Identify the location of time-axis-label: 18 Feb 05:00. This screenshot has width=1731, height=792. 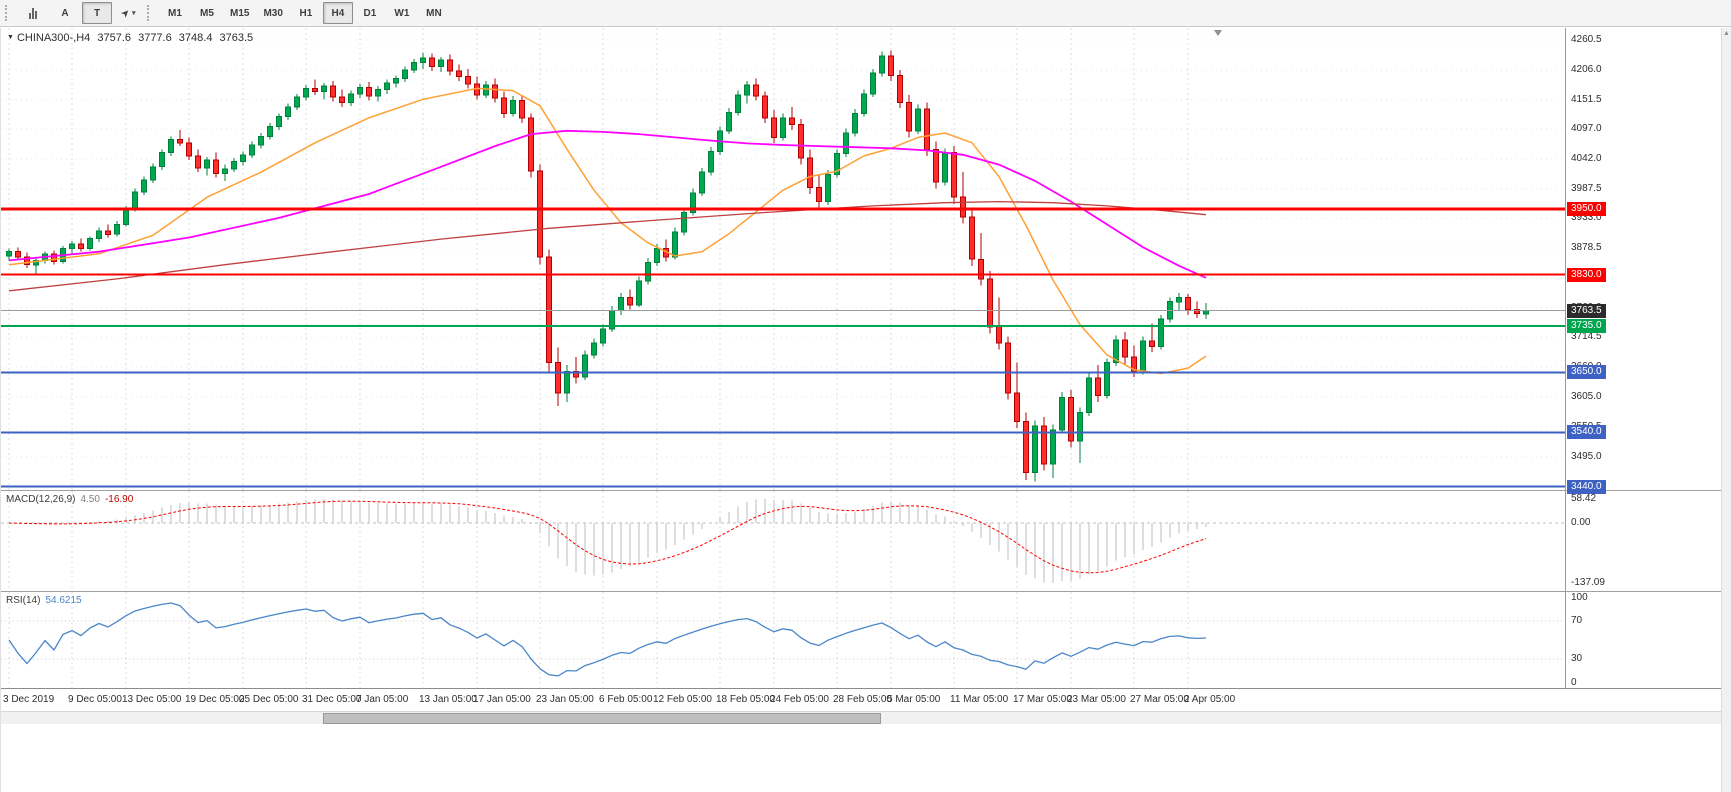
(745, 699).